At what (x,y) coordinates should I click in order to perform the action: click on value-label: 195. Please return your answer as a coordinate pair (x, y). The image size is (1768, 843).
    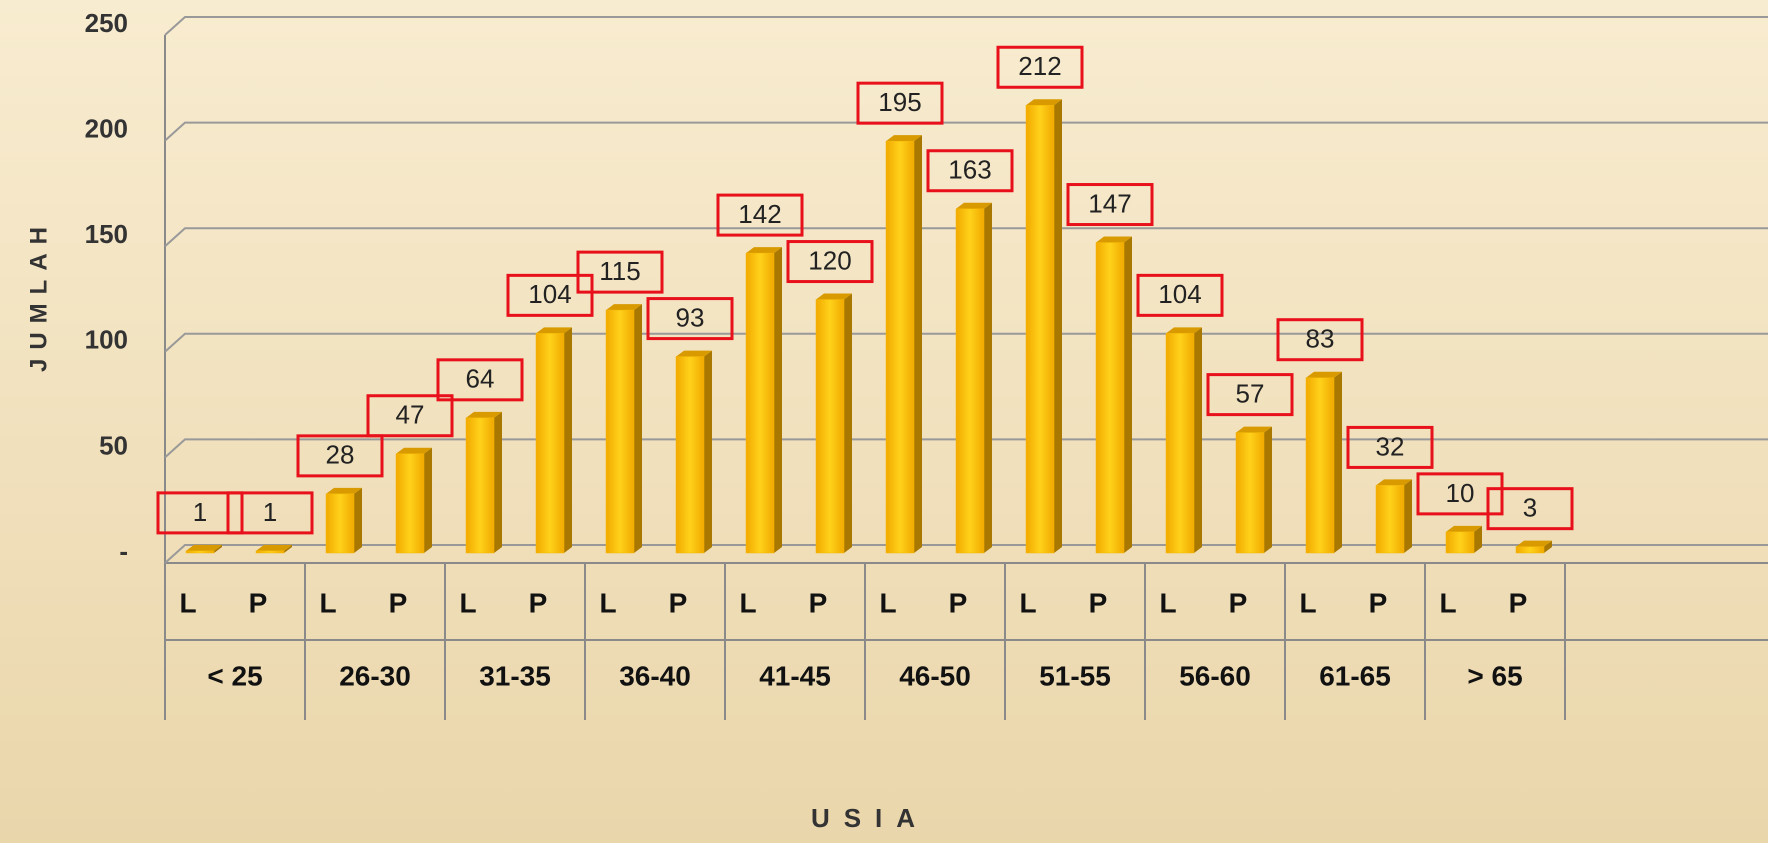
    Looking at the image, I should click on (899, 102).